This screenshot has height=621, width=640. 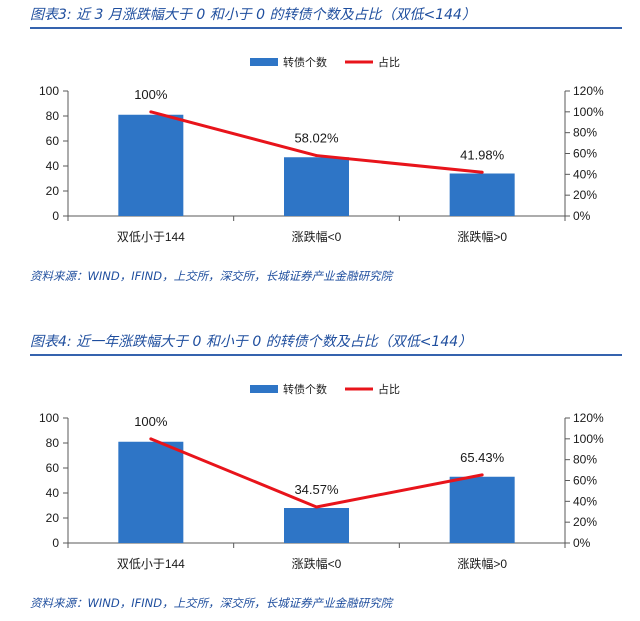 What do you see at coordinates (482, 457) in the screenshot?
I see `ratio-data-label: 65.43%` at bounding box center [482, 457].